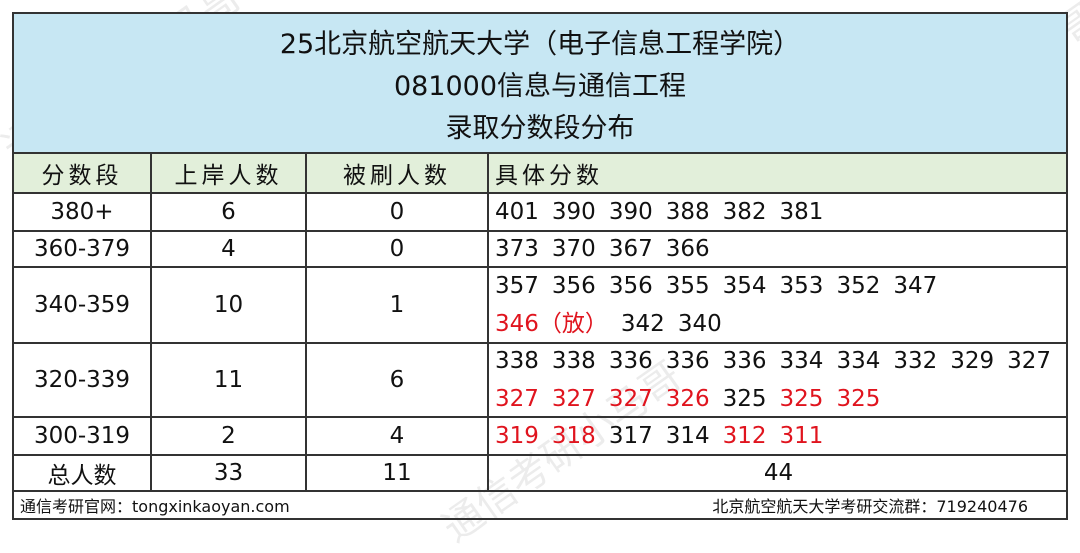 This screenshot has width=1080, height=553. Describe the element at coordinates (398, 436) in the screenshot. I see `rejected-count: 4` at that location.